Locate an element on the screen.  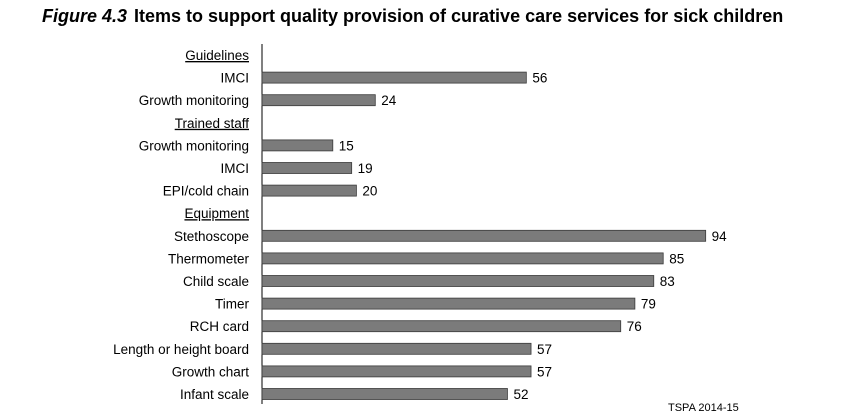
figure-number: Figure 4.3 is located at coordinates (85, 16).